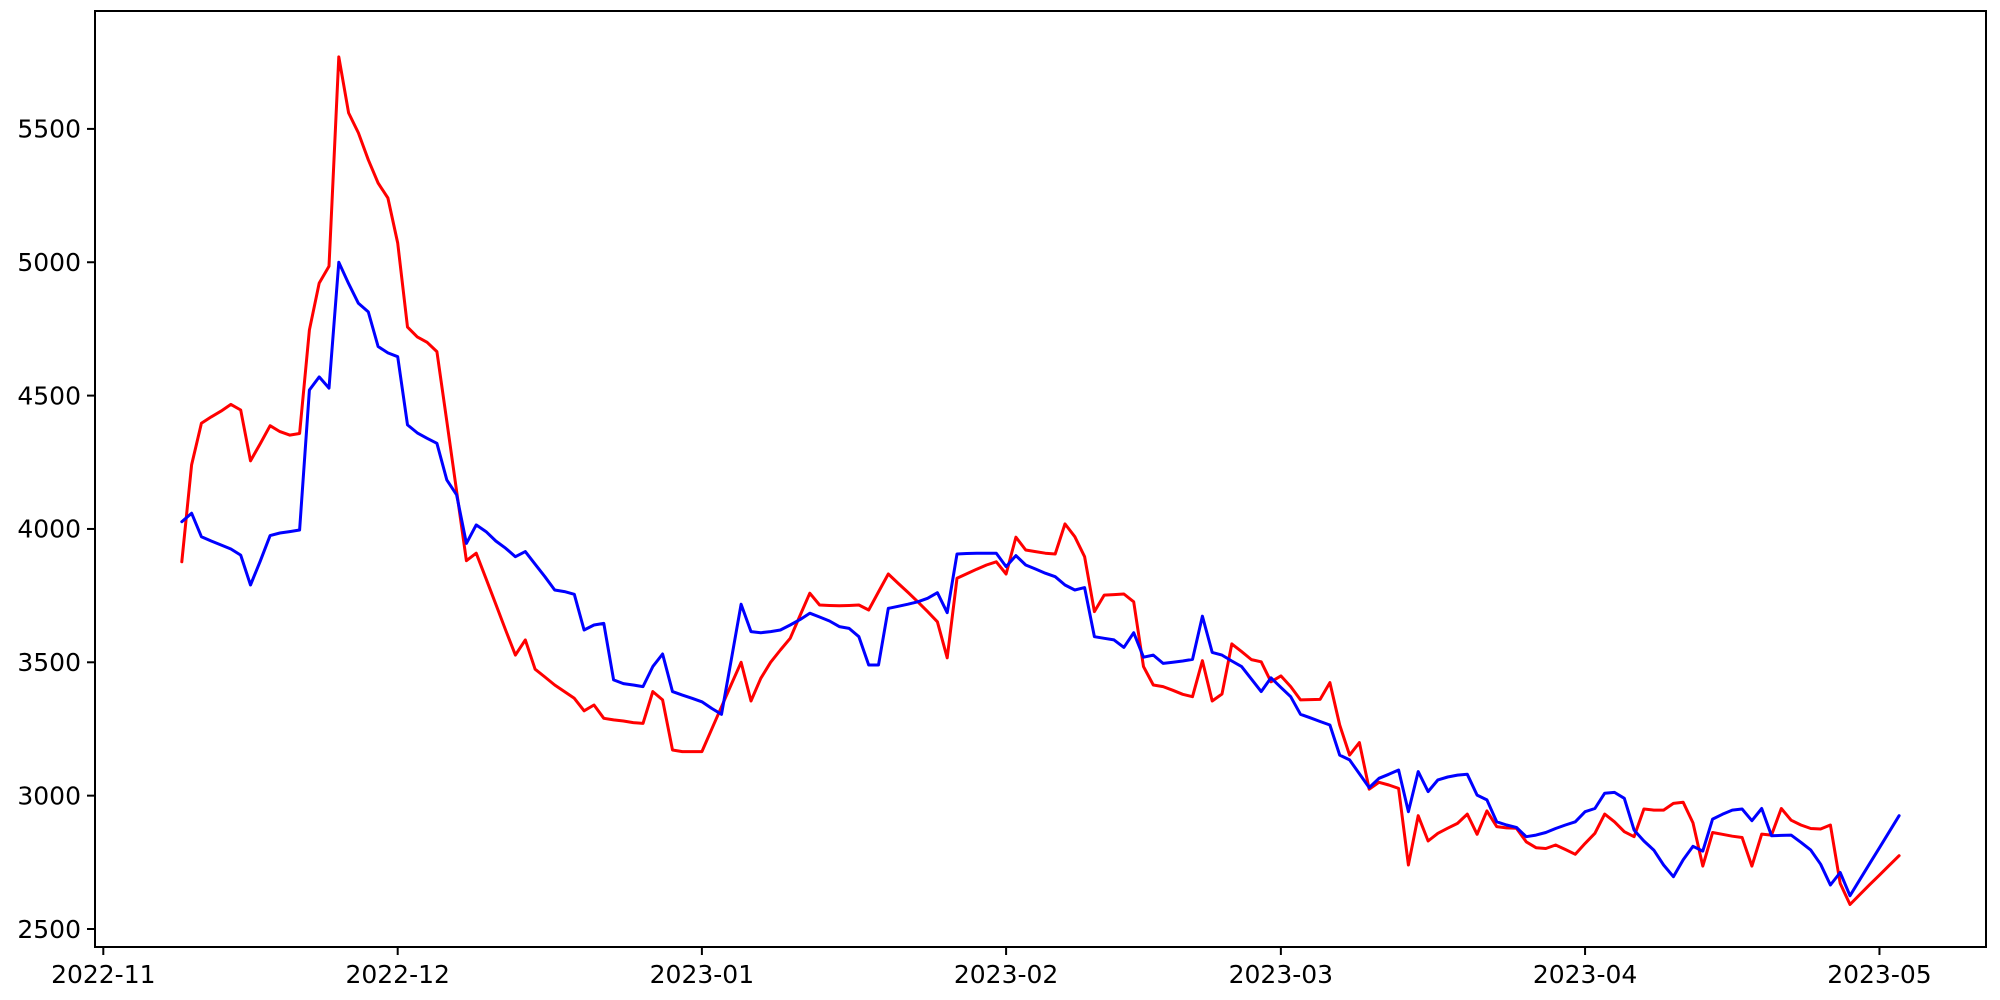 The image size is (2000, 1000). Describe the element at coordinates (1585, 974) in the screenshot. I see `x-tick-label: 2023-04` at that location.